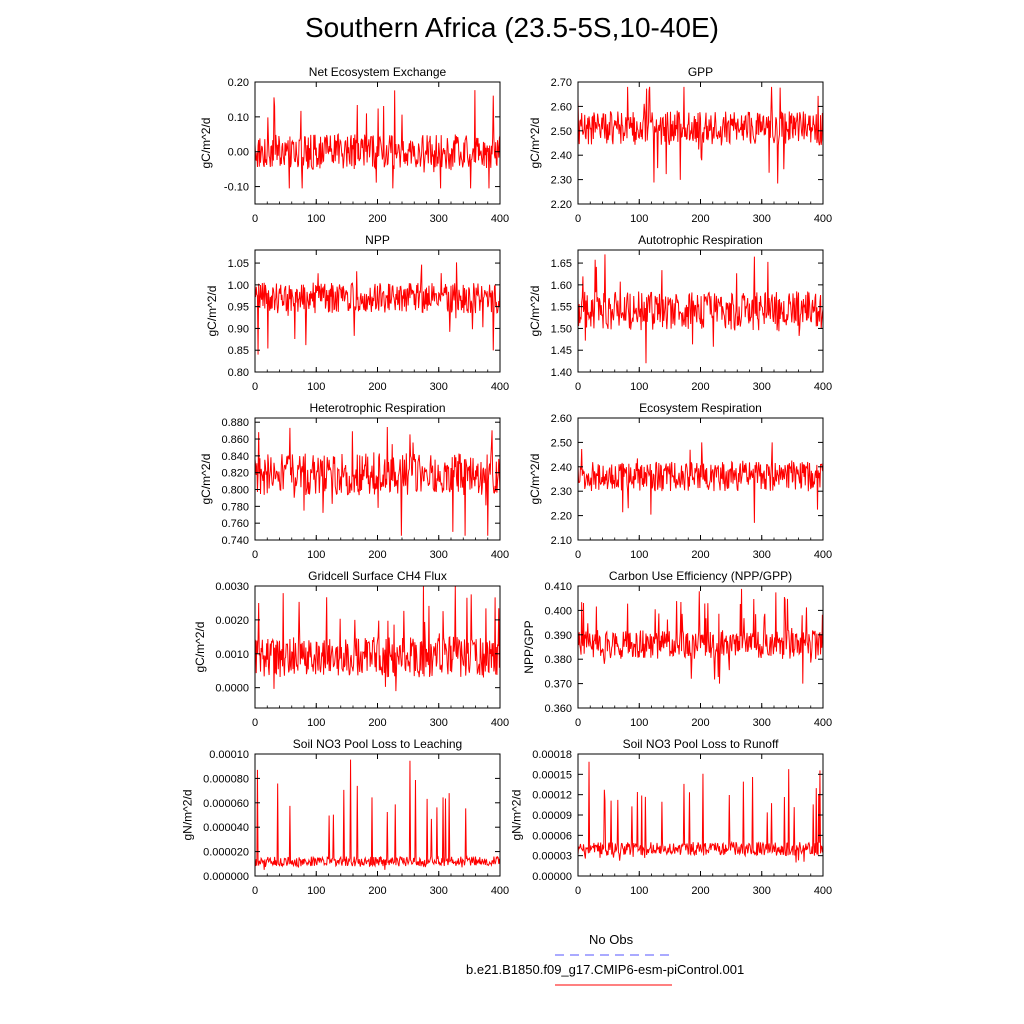 The height and width of the screenshot is (1024, 1024). What do you see at coordinates (561, 83) in the screenshot?
I see `y-tick-label-1-0: 2.70` at bounding box center [561, 83].